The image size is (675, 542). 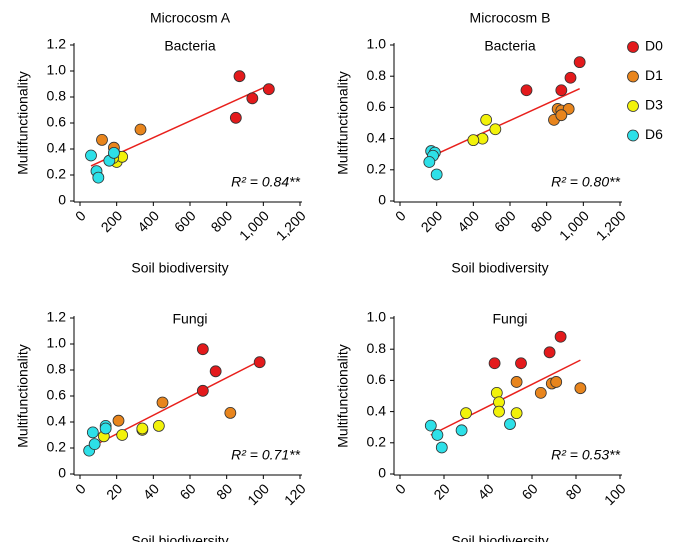 I want to click on x-tick-label: 200, so click(x=432, y=221).